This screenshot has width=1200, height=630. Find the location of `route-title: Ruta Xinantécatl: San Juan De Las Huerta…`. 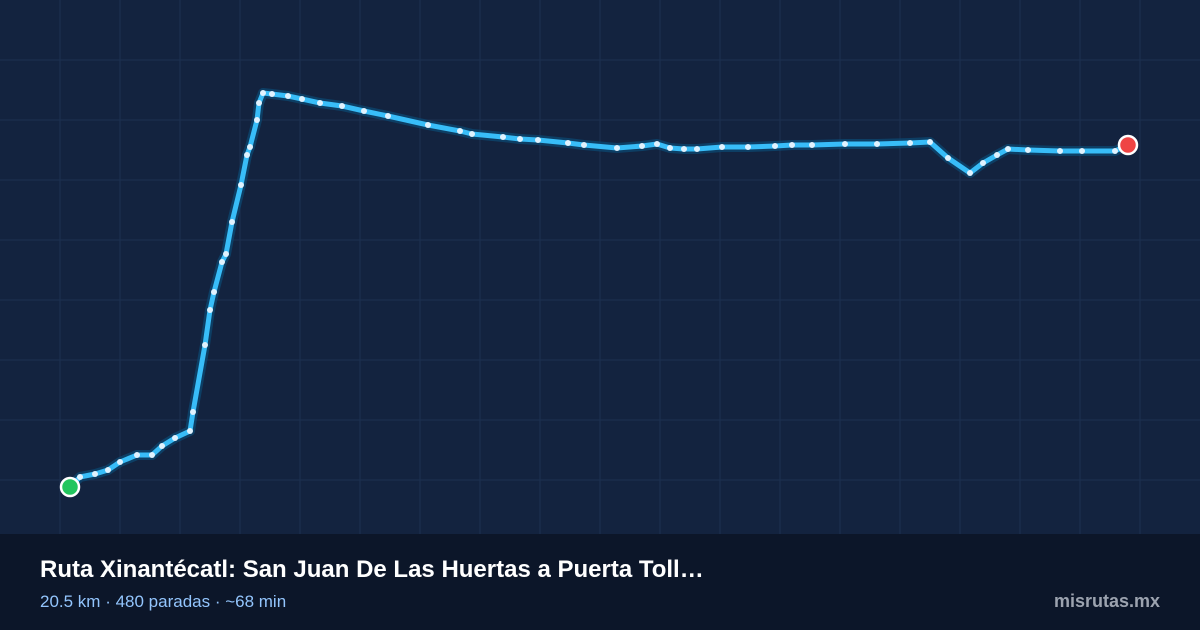

route-title: Ruta Xinantécatl: San Juan De Las Huerta… is located at coordinates (372, 569).